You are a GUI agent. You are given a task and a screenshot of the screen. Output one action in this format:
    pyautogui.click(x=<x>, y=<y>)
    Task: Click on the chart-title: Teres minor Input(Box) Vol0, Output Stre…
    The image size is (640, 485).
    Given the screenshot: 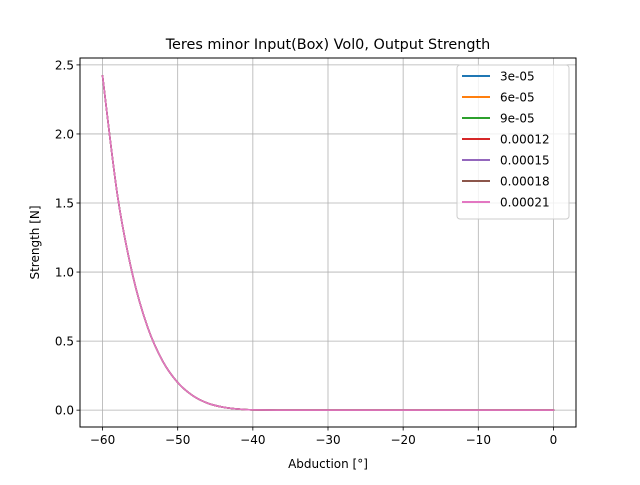 What is the action you would take?
    pyautogui.click(x=328, y=45)
    